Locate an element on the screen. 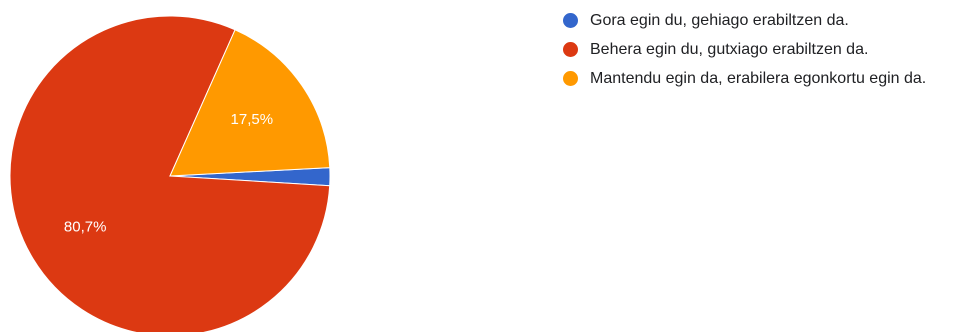 The height and width of the screenshot is (332, 971). pie-data-labels: 80,7% 17,5% is located at coordinates (168, 173).